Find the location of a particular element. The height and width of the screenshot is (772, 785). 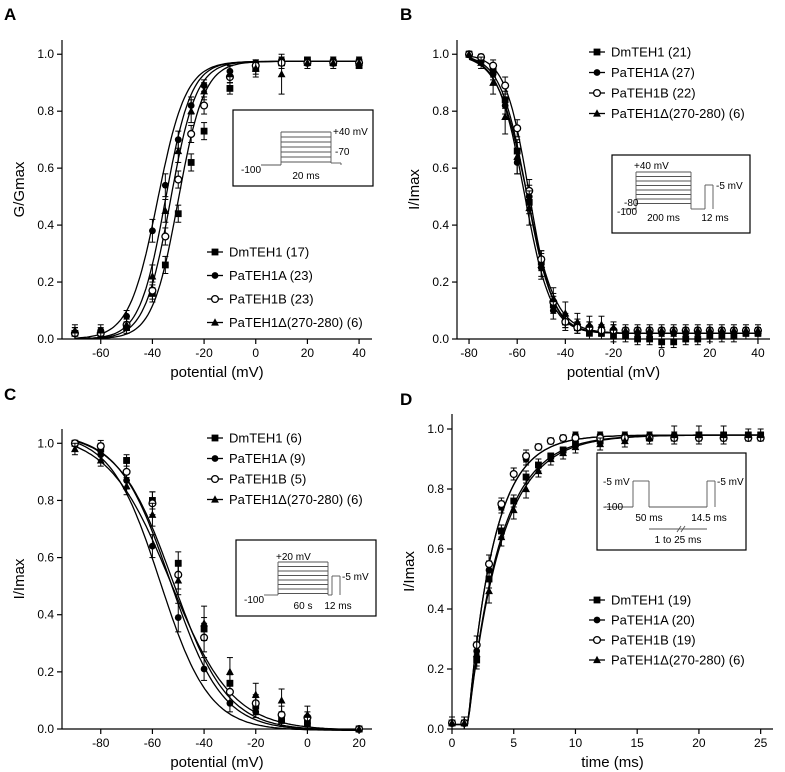

protocol-inset: +40 mV -100 -70 20 ms is located at coordinates (303, 148).